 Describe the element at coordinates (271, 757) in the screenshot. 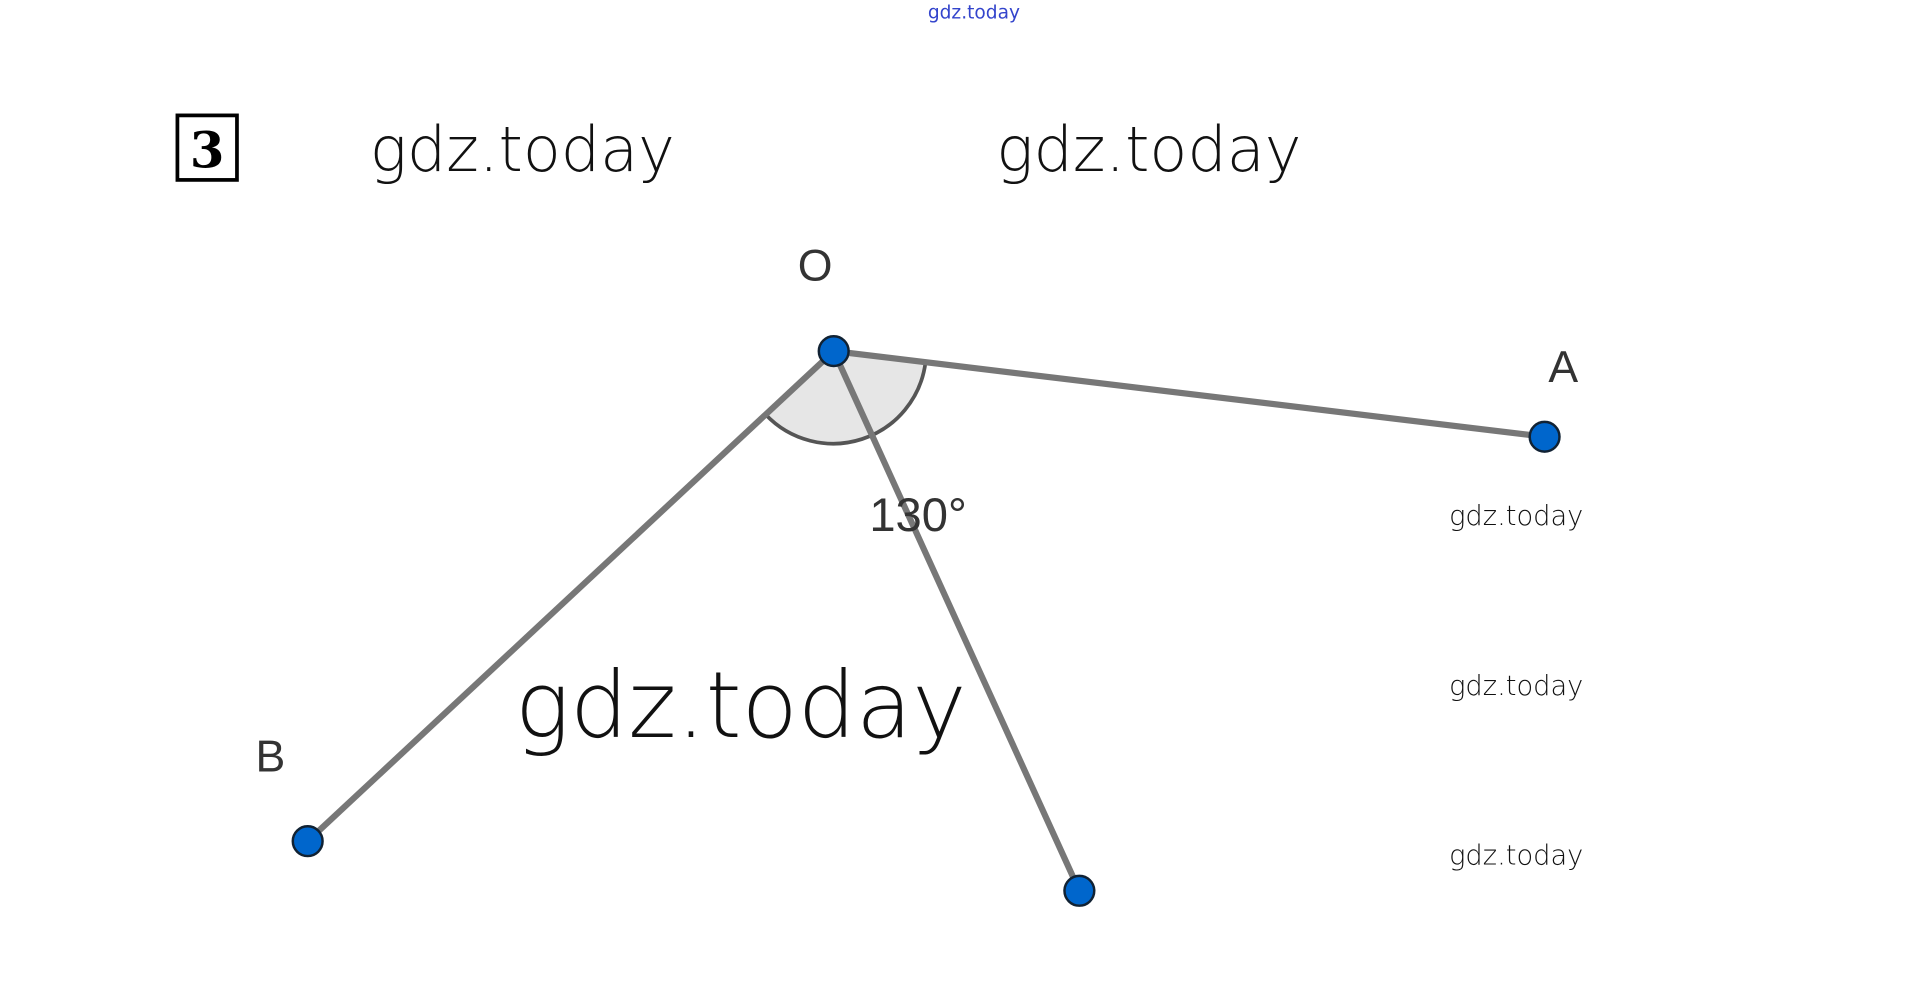

I see `label-B: B` at that location.